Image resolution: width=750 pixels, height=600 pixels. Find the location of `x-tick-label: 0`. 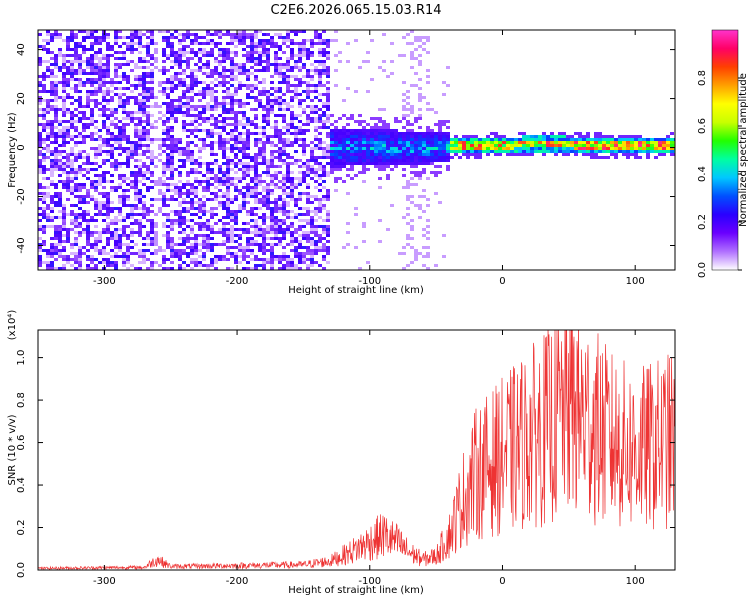

x-tick-label: 0 is located at coordinates (502, 581).